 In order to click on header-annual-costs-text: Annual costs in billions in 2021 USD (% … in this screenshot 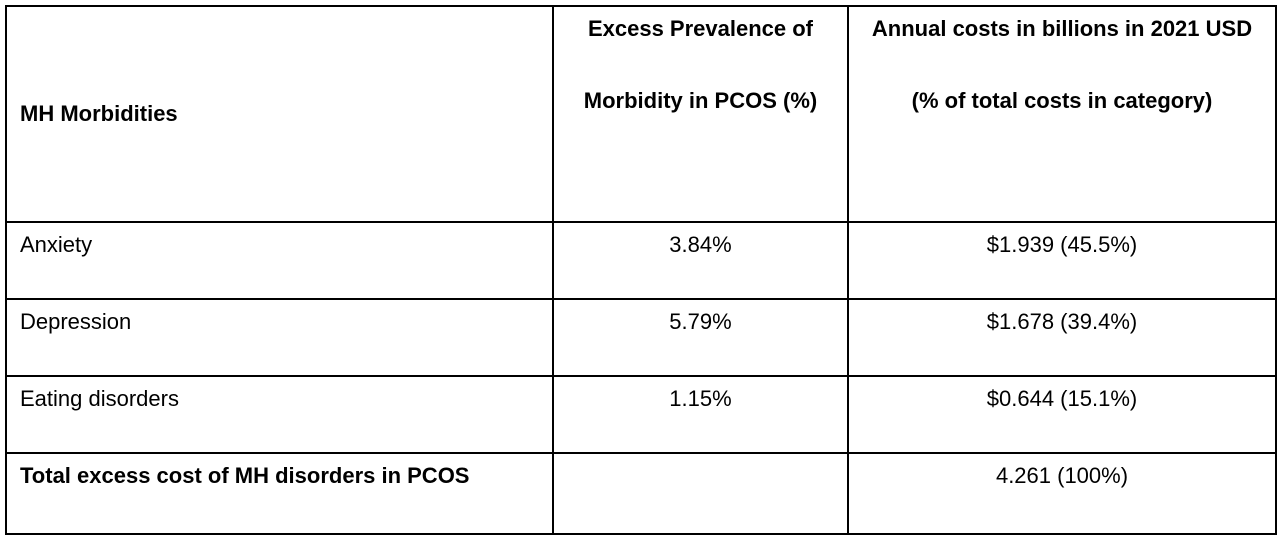, I will do `click(1062, 64)`.